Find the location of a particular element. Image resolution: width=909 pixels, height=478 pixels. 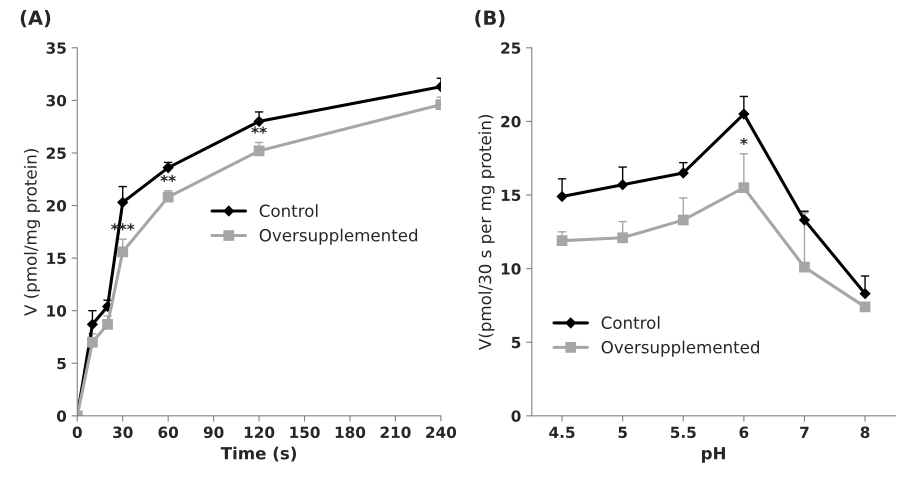

x-axis-title: Time (s) is located at coordinates (258, 454).